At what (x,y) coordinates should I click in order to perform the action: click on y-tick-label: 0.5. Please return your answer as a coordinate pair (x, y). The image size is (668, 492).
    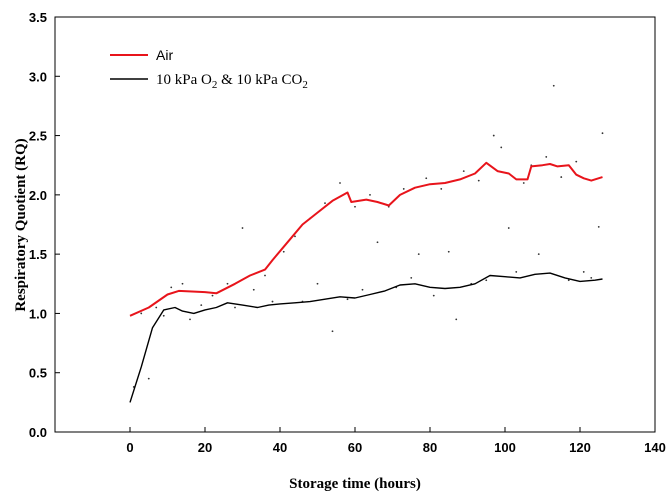
    Looking at the image, I should click on (38, 373).